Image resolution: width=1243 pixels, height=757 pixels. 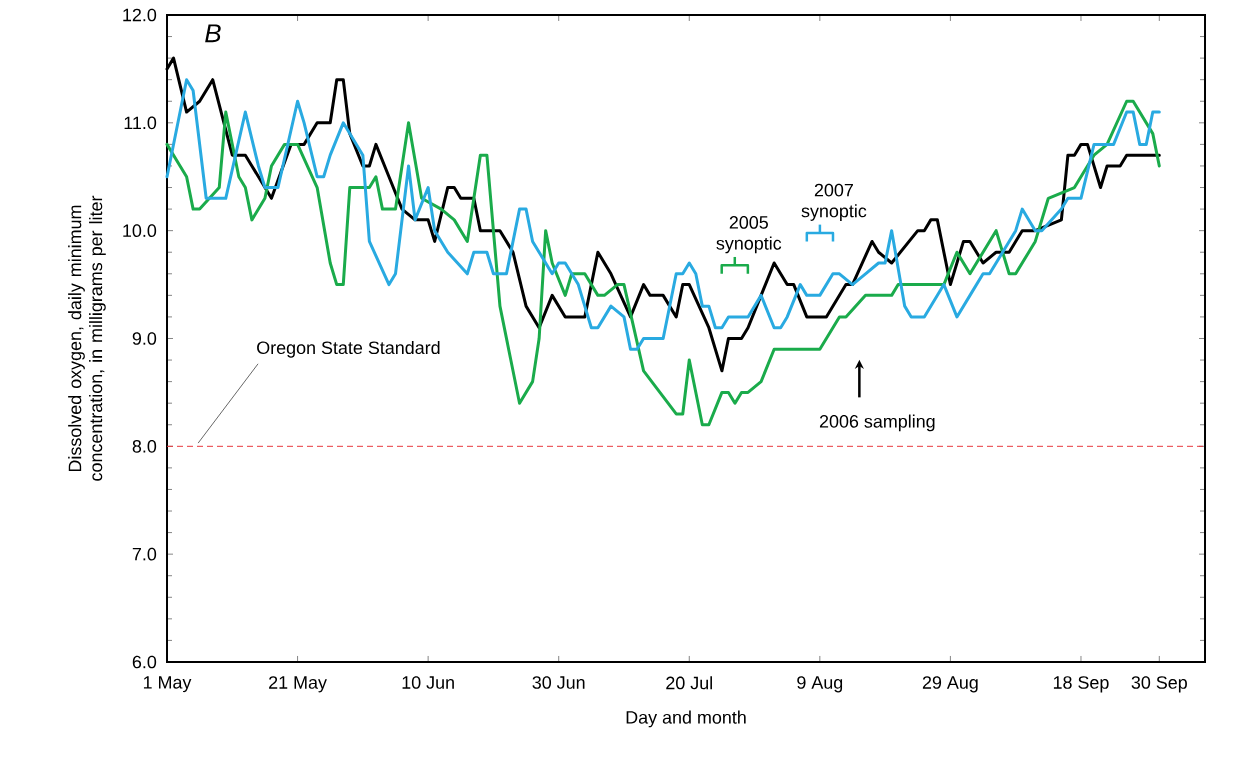 I want to click on x-tick-label: 18 Sep, so click(x=1081, y=684).